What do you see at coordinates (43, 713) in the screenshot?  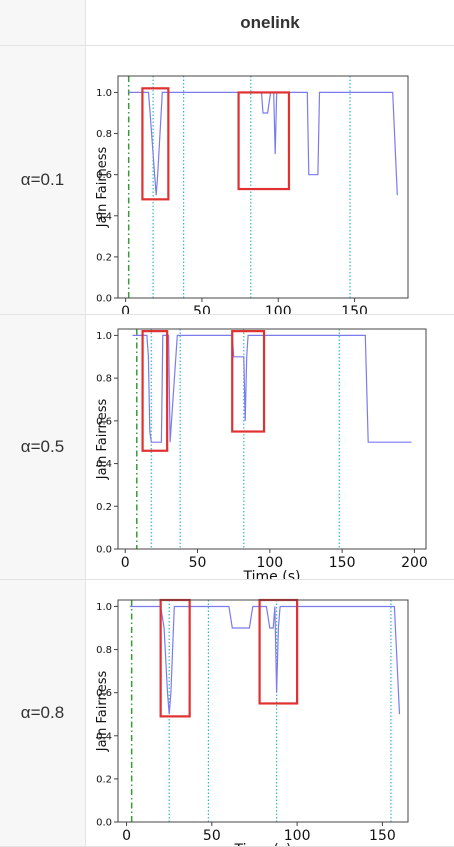 I see `row-label-alpha: α=0.8` at bounding box center [43, 713].